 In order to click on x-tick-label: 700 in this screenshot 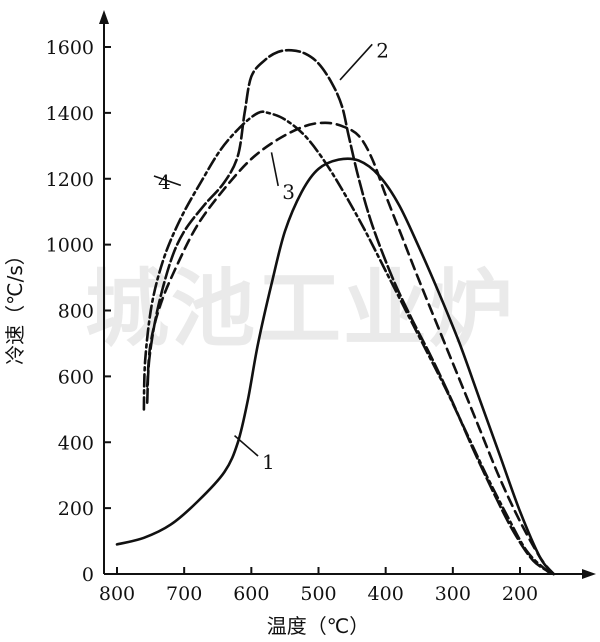, I will do `click(184, 594)`.